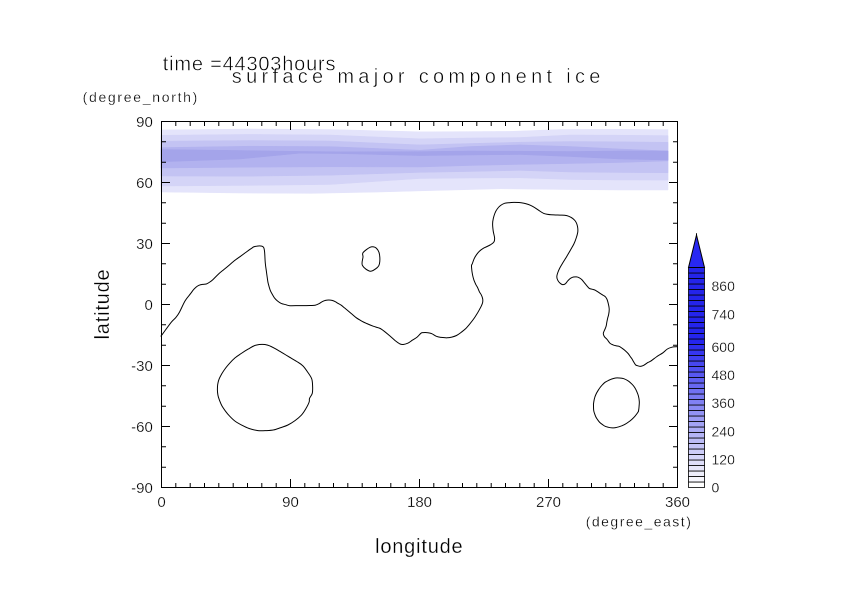  What do you see at coordinates (142, 488) in the screenshot?
I see `svg-text: -90` at bounding box center [142, 488].